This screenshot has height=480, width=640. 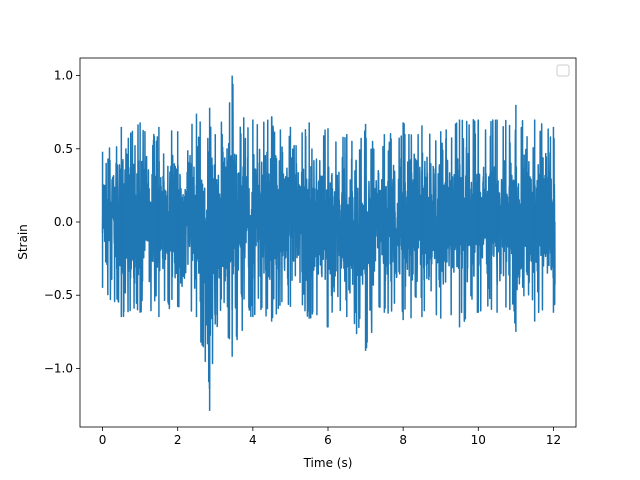 What do you see at coordinates (403, 440) in the screenshot?
I see `x-tick-label: 8` at bounding box center [403, 440].